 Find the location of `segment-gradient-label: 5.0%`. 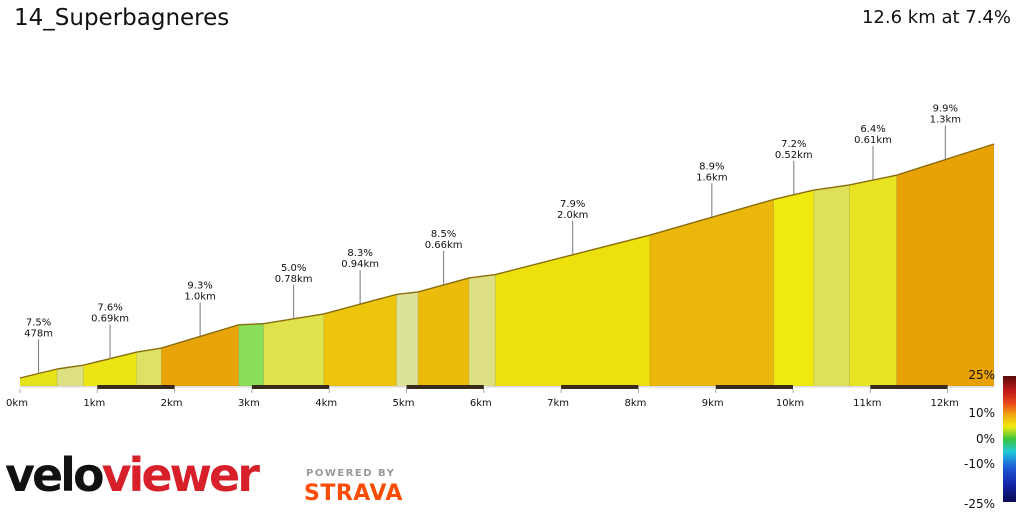

segment-gradient-label: 5.0% is located at coordinates (293, 268).